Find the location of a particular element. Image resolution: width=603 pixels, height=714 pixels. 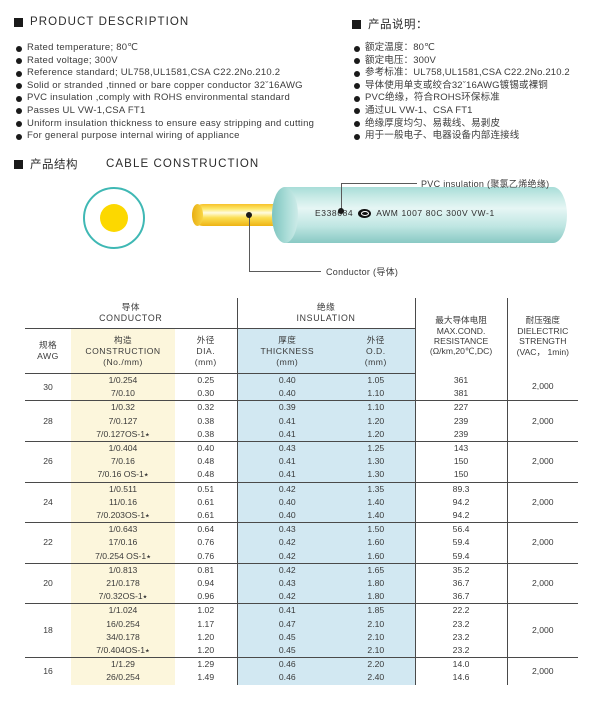

section-heading-product-description-cn: 产品说明： is located at coordinates (390, 24).